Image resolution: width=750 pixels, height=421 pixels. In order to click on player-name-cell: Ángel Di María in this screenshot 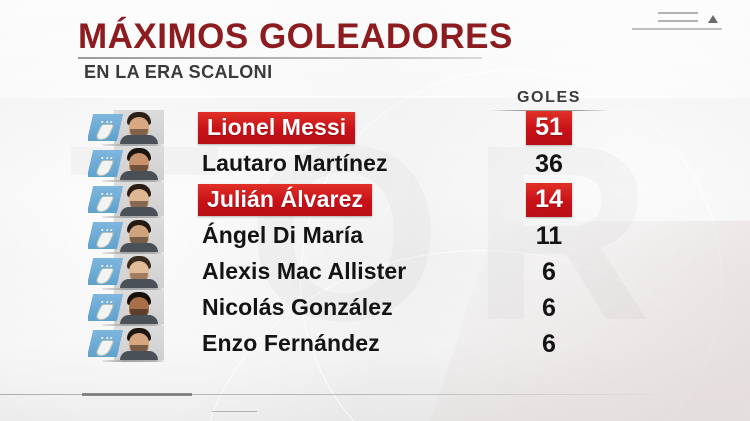, I will do `click(363, 236)`.